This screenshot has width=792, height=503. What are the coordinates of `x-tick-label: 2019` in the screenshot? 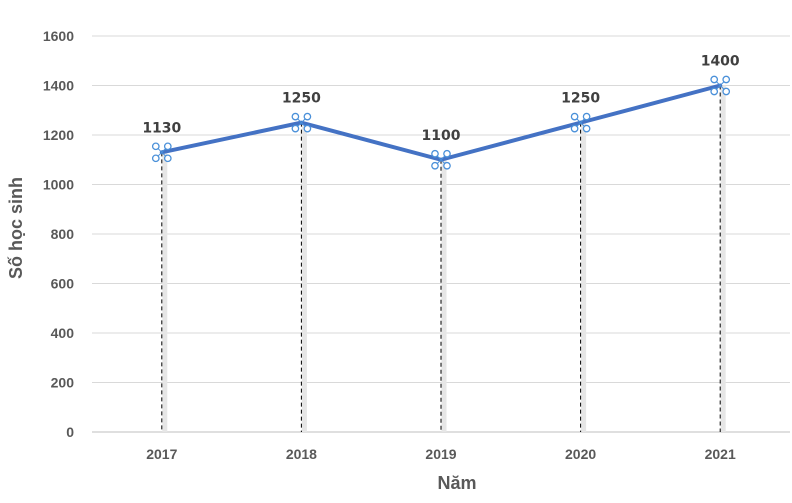 It's located at (440, 454).